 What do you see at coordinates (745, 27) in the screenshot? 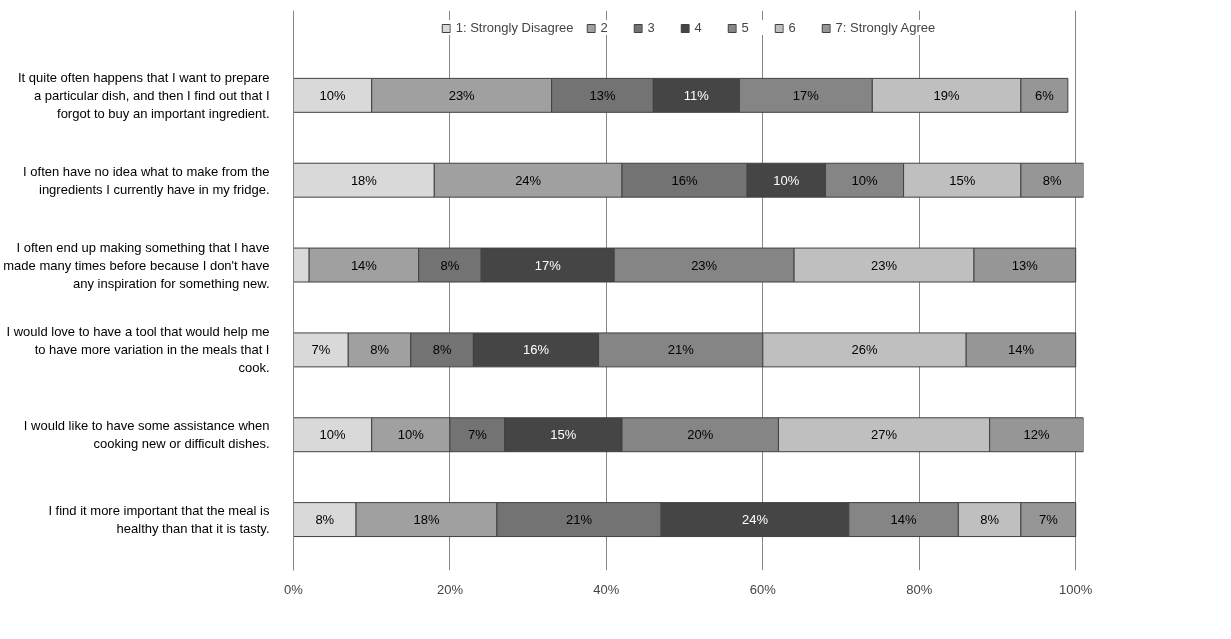
I see `legend-label: 5` at bounding box center [745, 27].